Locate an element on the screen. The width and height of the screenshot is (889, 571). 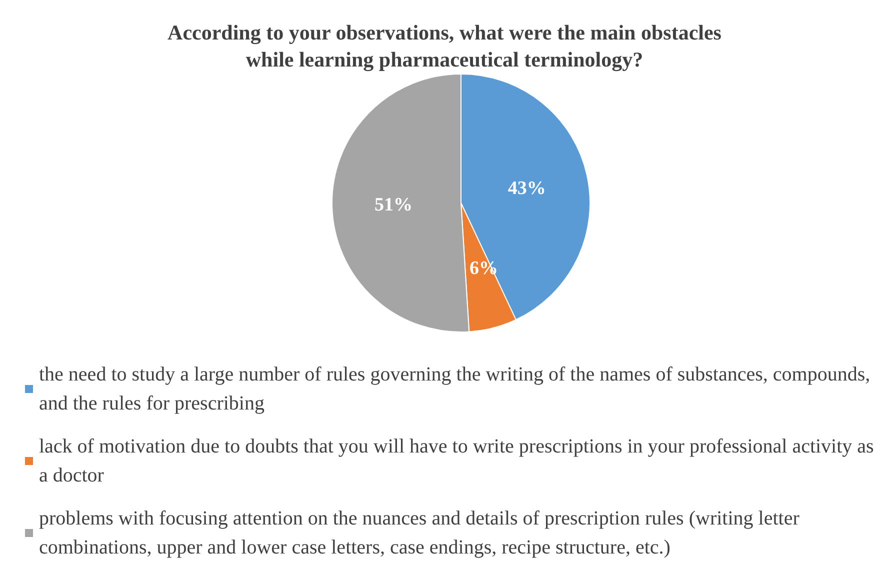
legend-label: the need to study a large number of rules governing the writing of the names of substances, compounds, and the rules for prescribing is located at coordinates (457, 389).